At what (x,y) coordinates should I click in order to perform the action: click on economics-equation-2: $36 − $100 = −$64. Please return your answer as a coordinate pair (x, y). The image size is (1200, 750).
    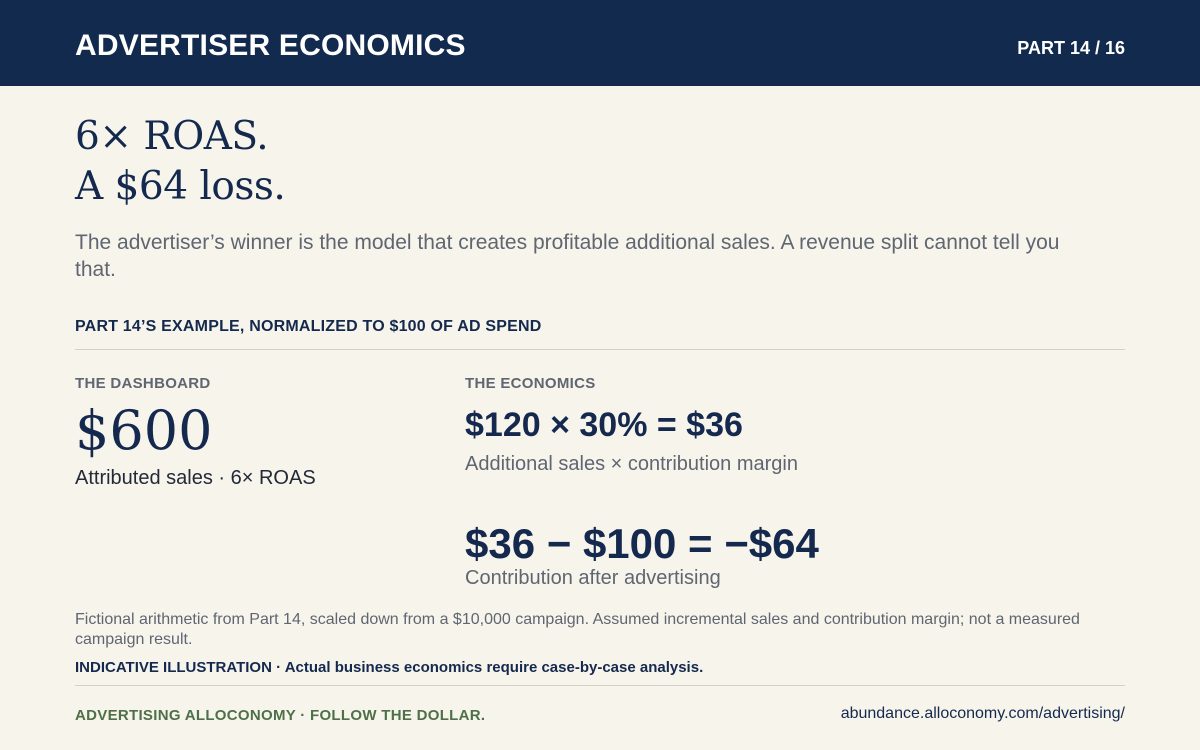
    Looking at the image, I should click on (642, 543).